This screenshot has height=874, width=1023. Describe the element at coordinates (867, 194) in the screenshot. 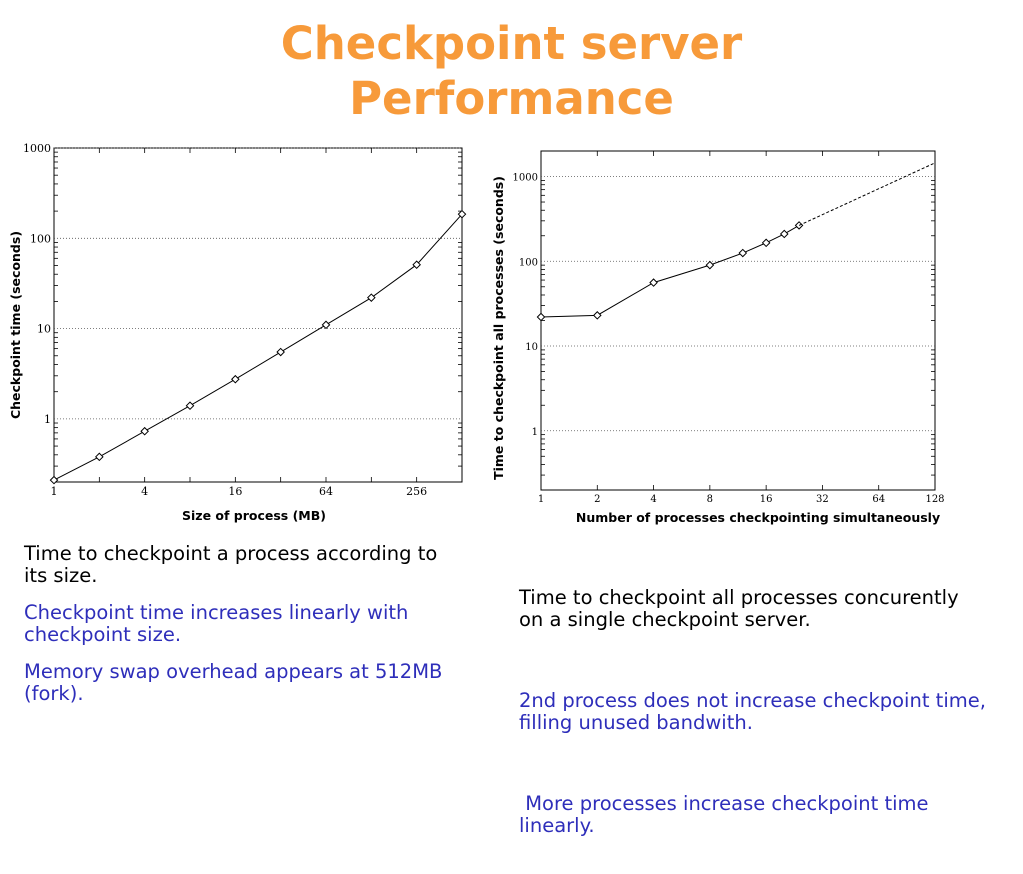

I see `extrapolation-line` at that location.